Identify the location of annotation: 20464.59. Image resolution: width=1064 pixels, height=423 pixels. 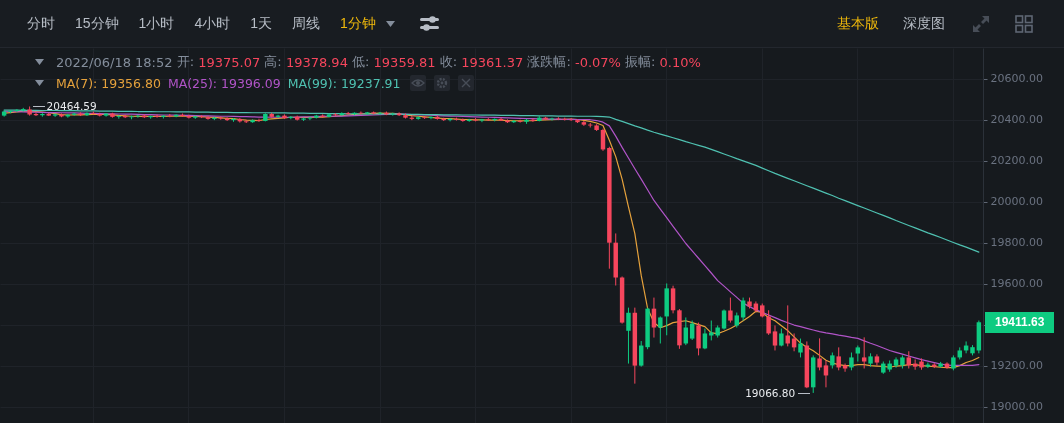
(71, 106).